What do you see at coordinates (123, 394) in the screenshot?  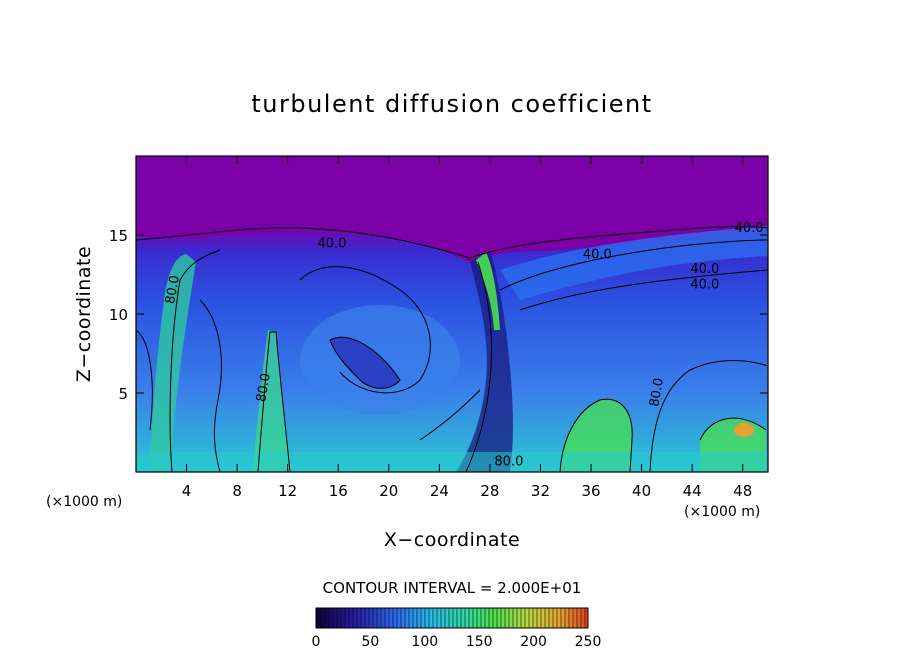 I see `y-tick-label: 5` at bounding box center [123, 394].